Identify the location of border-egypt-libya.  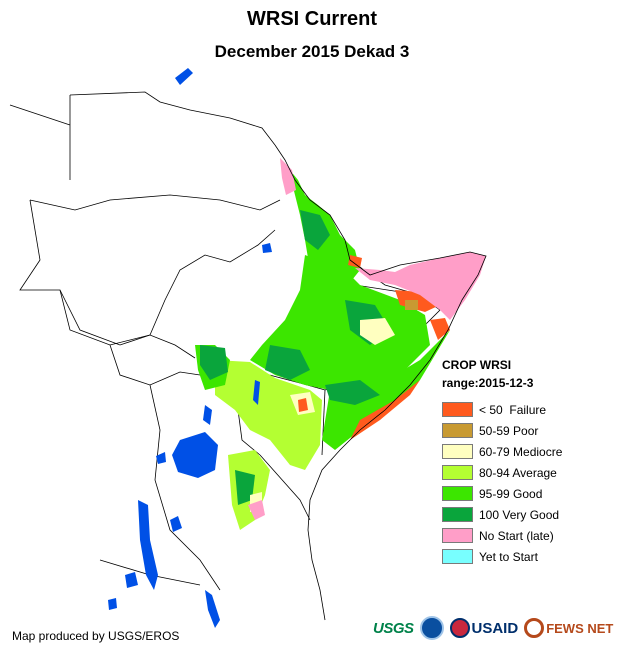
(172, 135).